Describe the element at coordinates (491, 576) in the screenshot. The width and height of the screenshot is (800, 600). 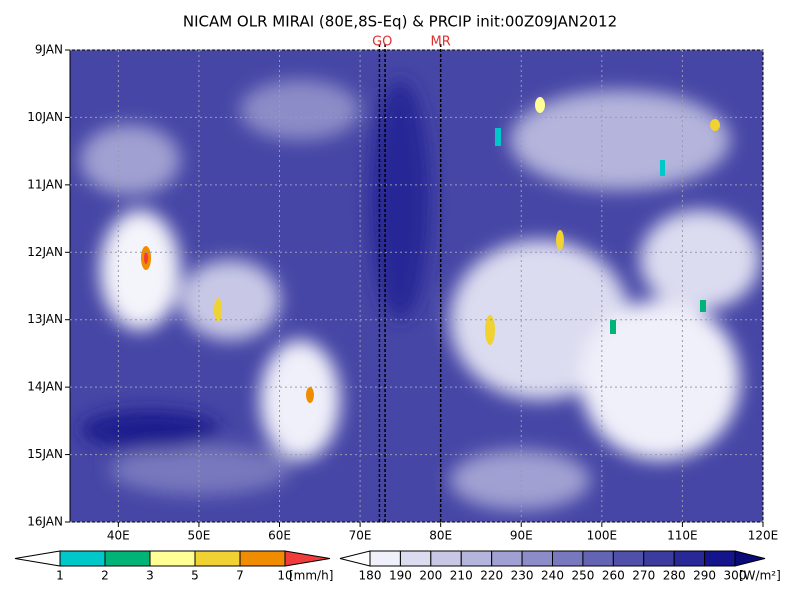
I see `colorbar-label: 220` at that location.